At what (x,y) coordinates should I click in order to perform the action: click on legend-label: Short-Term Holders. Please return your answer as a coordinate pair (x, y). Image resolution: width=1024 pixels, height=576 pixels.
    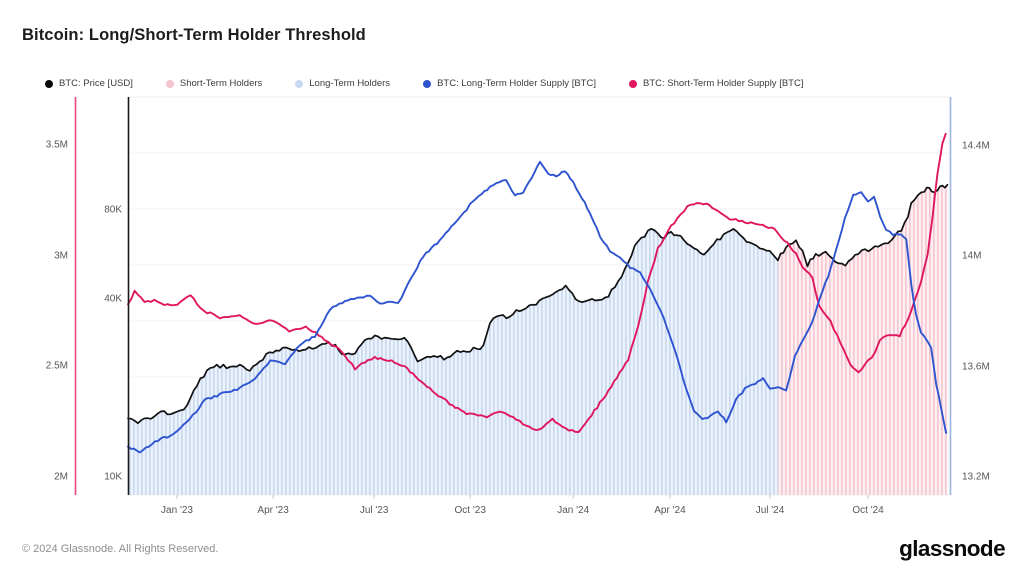
    Looking at the image, I should click on (221, 83).